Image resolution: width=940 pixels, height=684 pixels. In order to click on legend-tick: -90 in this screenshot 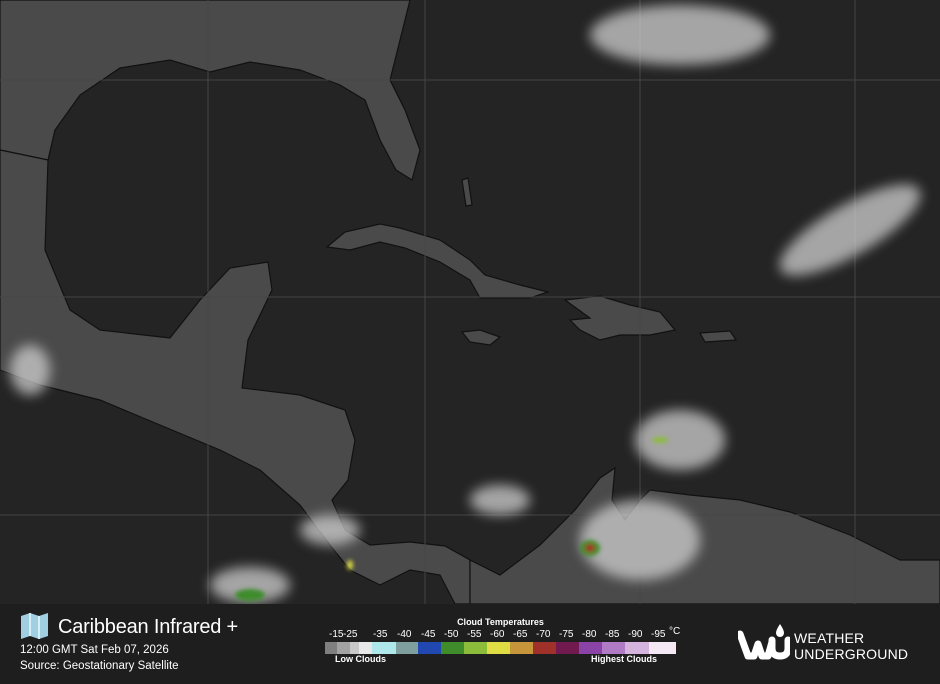, I will do `click(635, 634)`.